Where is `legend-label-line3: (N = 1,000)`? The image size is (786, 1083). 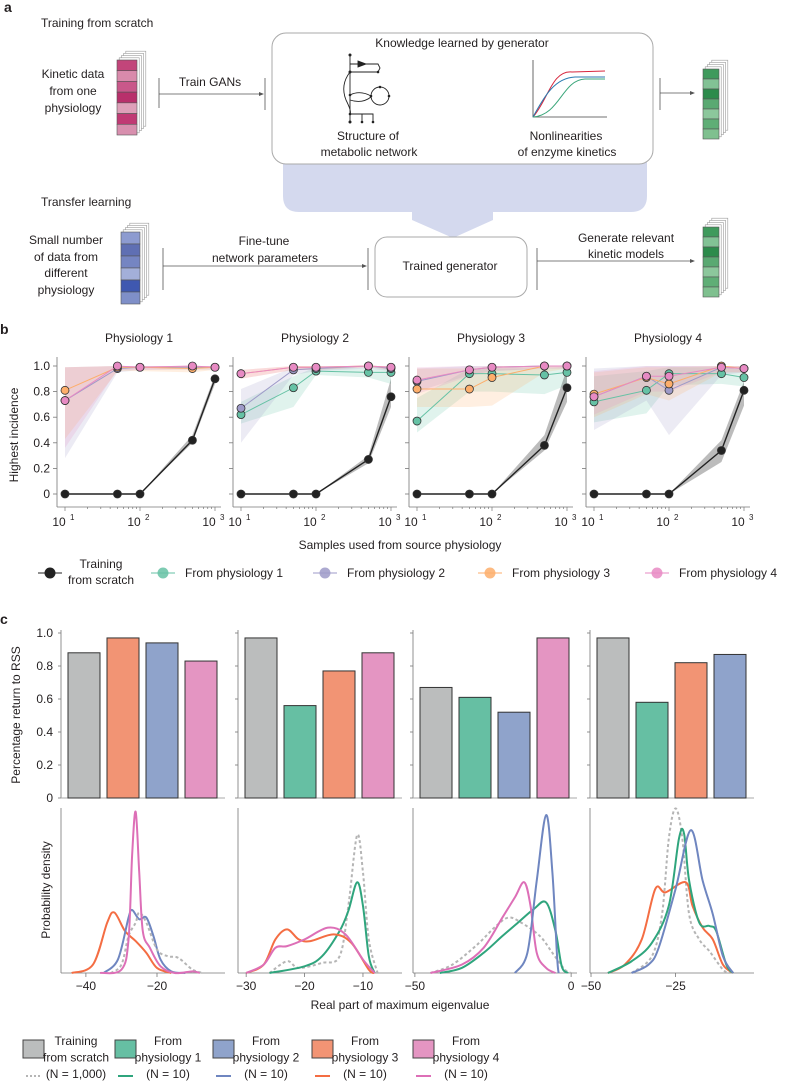
legend-label-line3: (N = 1,000) is located at coordinates (76, 1074).